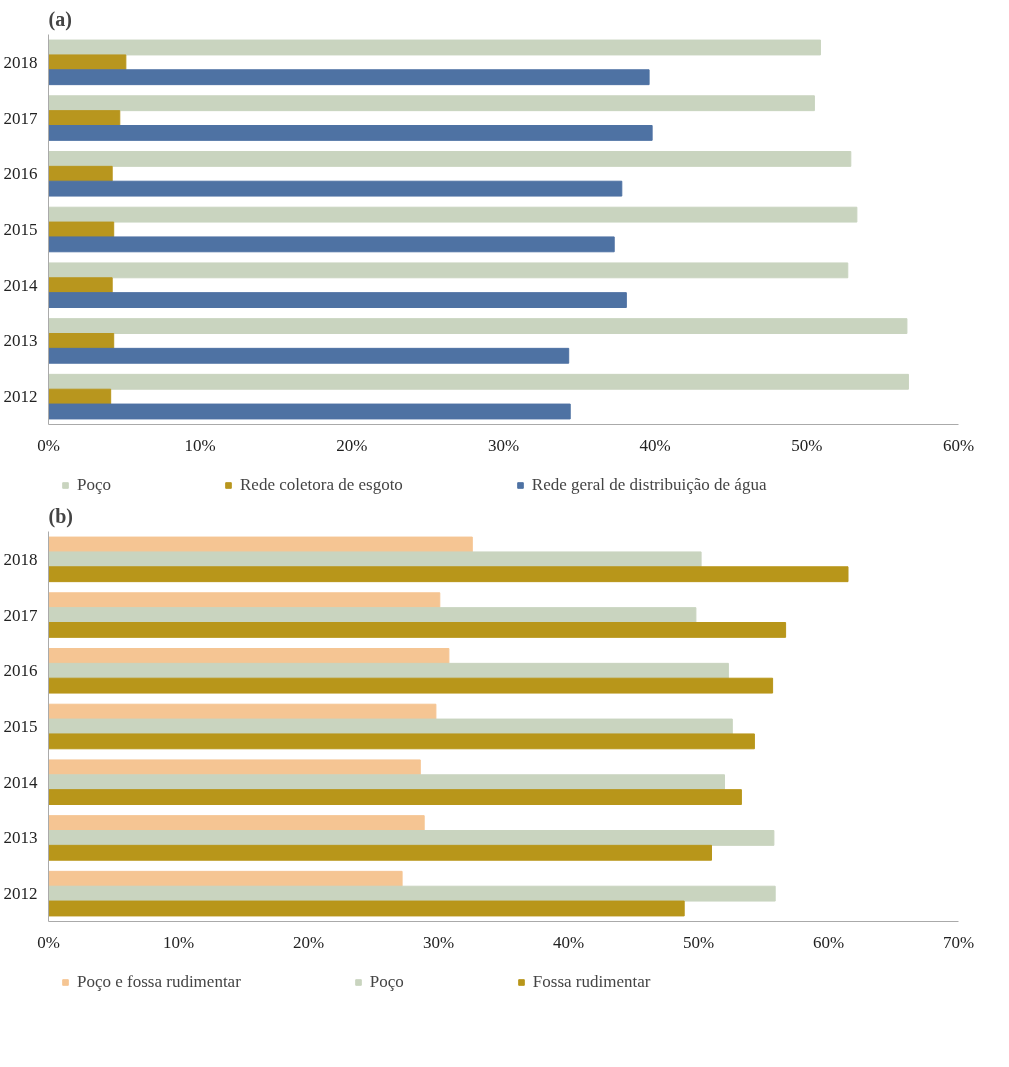  What do you see at coordinates (321, 485) in the screenshot?
I see `legend-label: Rede coletora de esgoto` at bounding box center [321, 485].